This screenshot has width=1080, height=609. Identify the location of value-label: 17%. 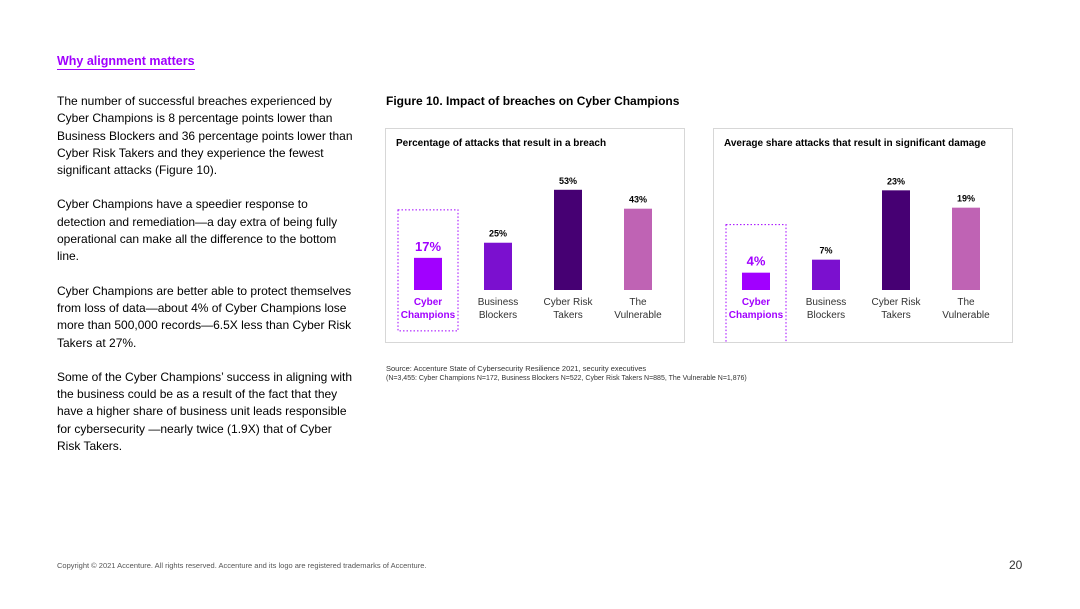
(428, 246).